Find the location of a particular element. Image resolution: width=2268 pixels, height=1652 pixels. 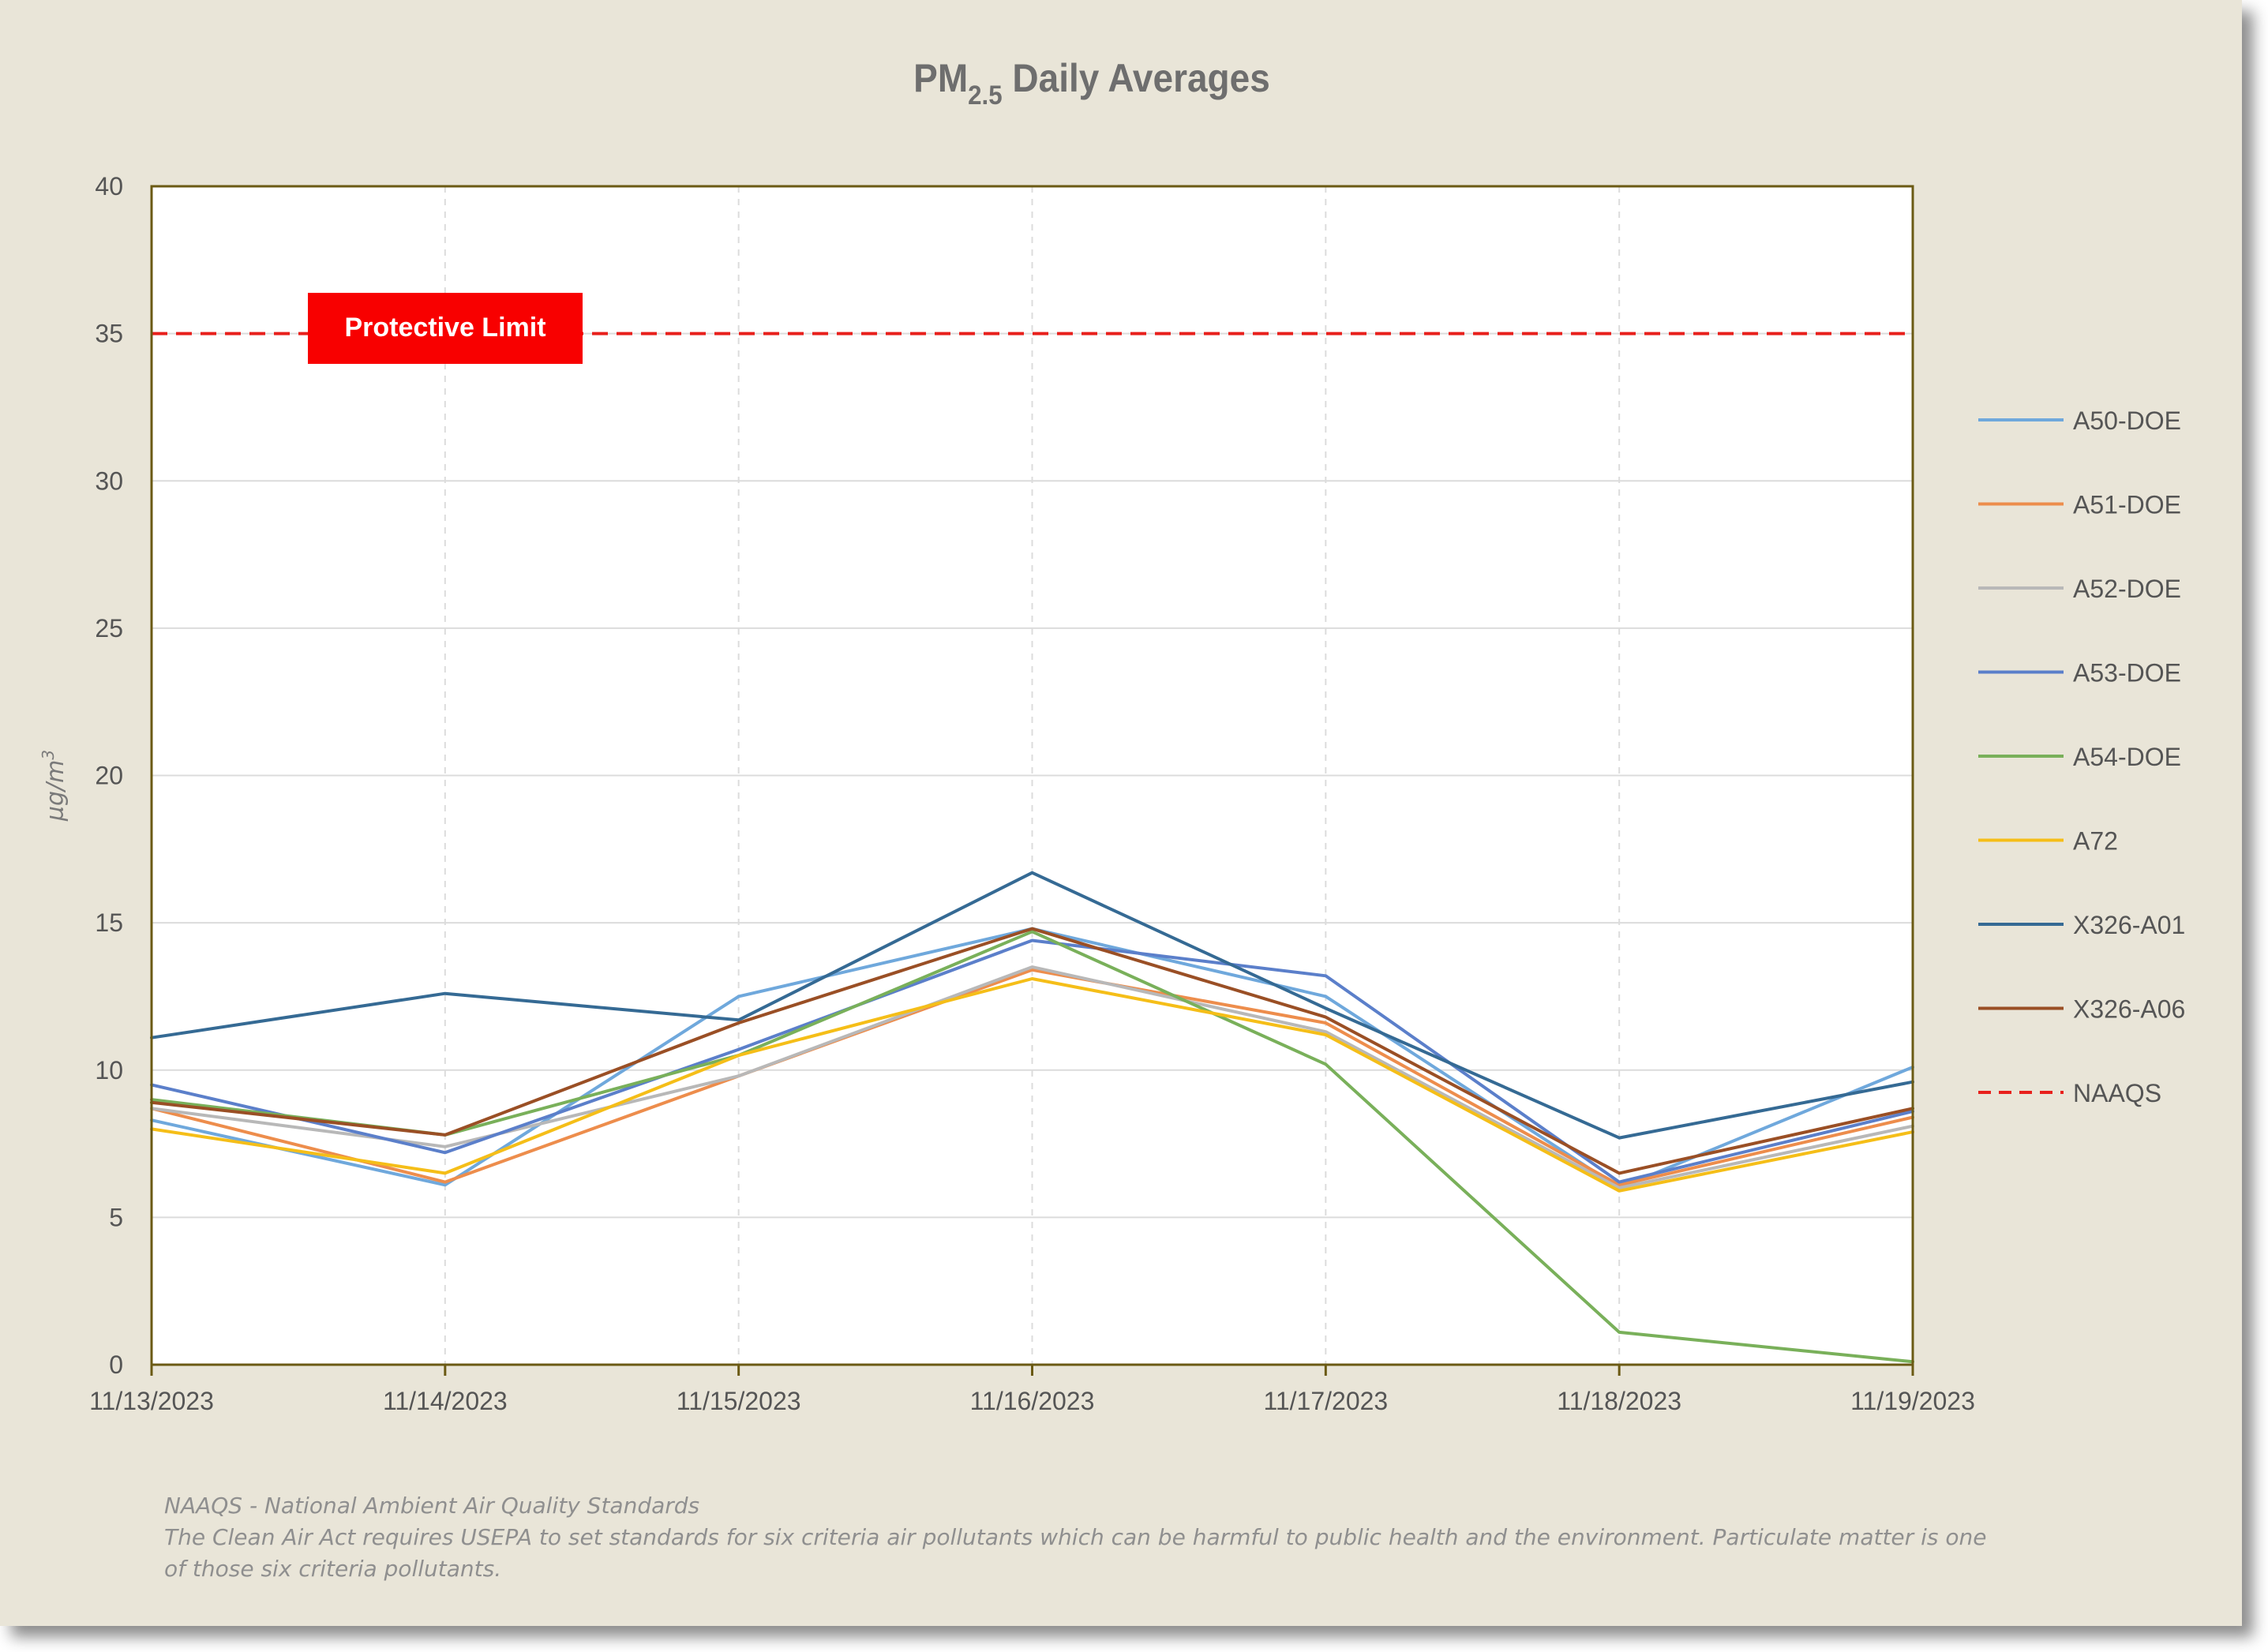

x-tick-label: 11/14/2023 is located at coordinates (445, 1401).